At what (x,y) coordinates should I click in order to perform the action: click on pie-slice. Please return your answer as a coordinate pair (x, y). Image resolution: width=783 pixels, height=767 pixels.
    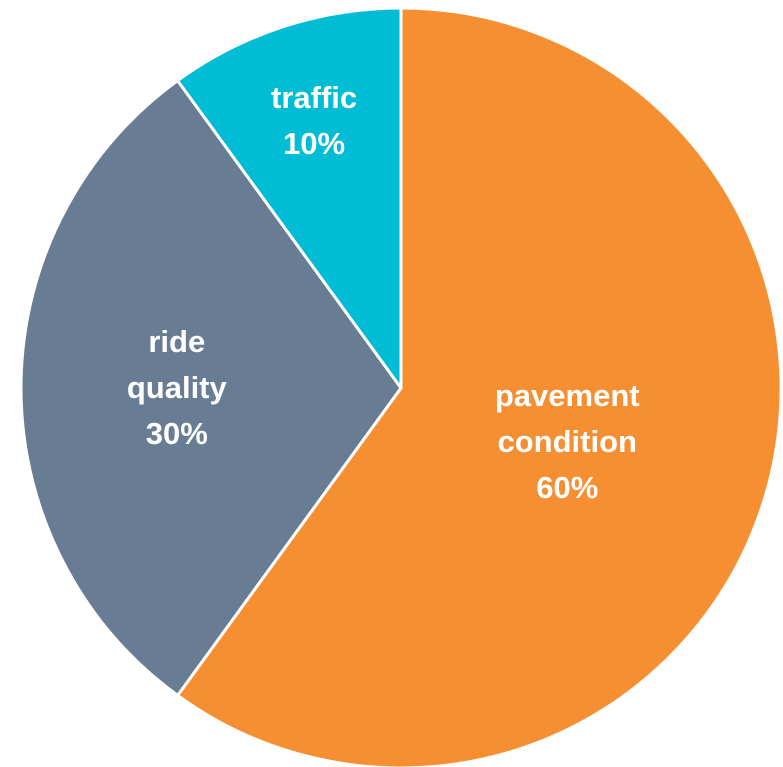
    Looking at the image, I should click on (289, 198).